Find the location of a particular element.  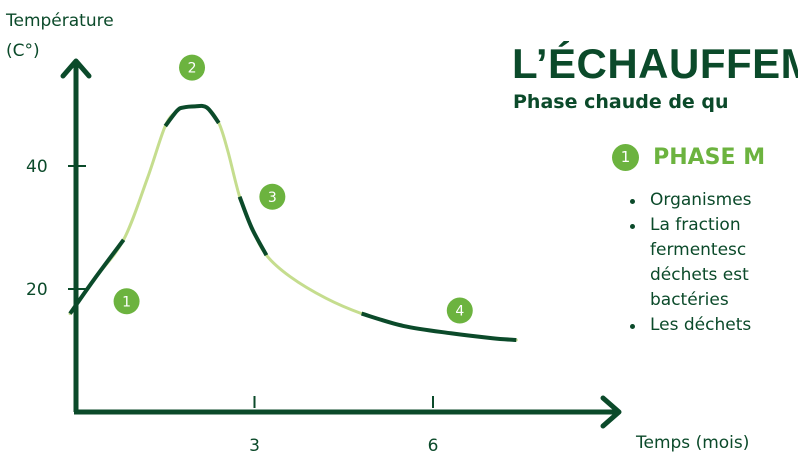

bullet-item: Organismes is located at coordinates (713, 200).